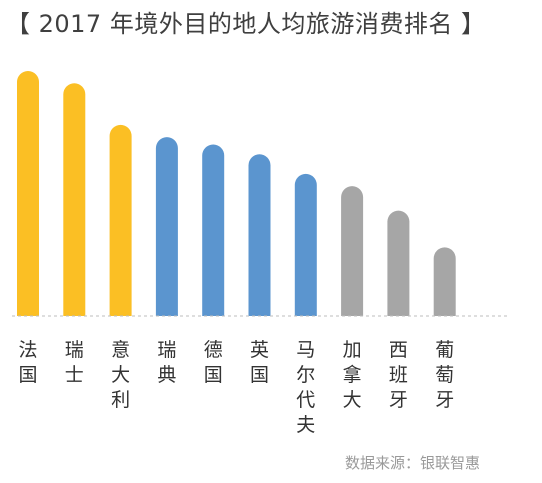 This screenshot has width=542, height=483. Describe the element at coordinates (74, 362) in the screenshot. I see `category-label-2: 瑞士` at that location.